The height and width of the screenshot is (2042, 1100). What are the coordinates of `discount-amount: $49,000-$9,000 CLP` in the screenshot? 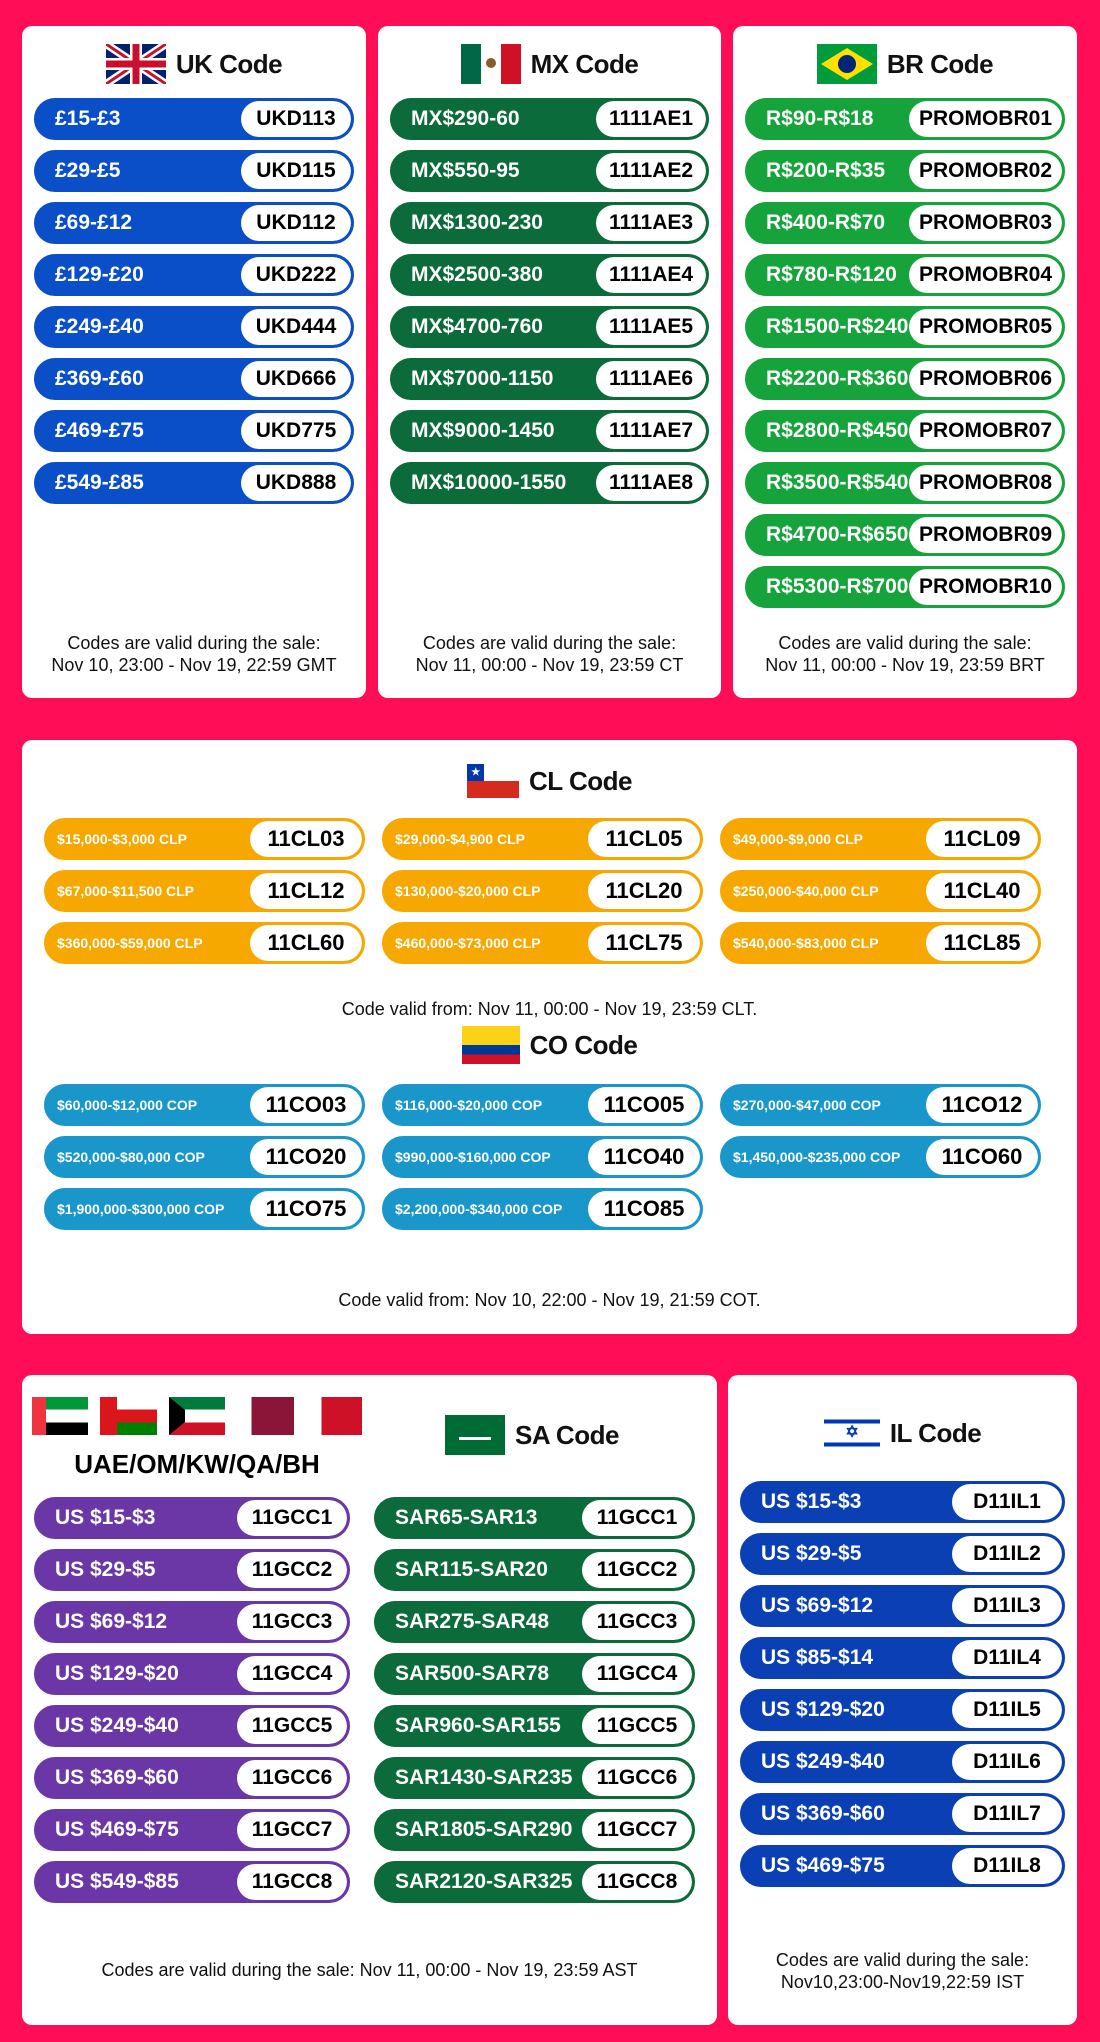 It's located at (798, 839).